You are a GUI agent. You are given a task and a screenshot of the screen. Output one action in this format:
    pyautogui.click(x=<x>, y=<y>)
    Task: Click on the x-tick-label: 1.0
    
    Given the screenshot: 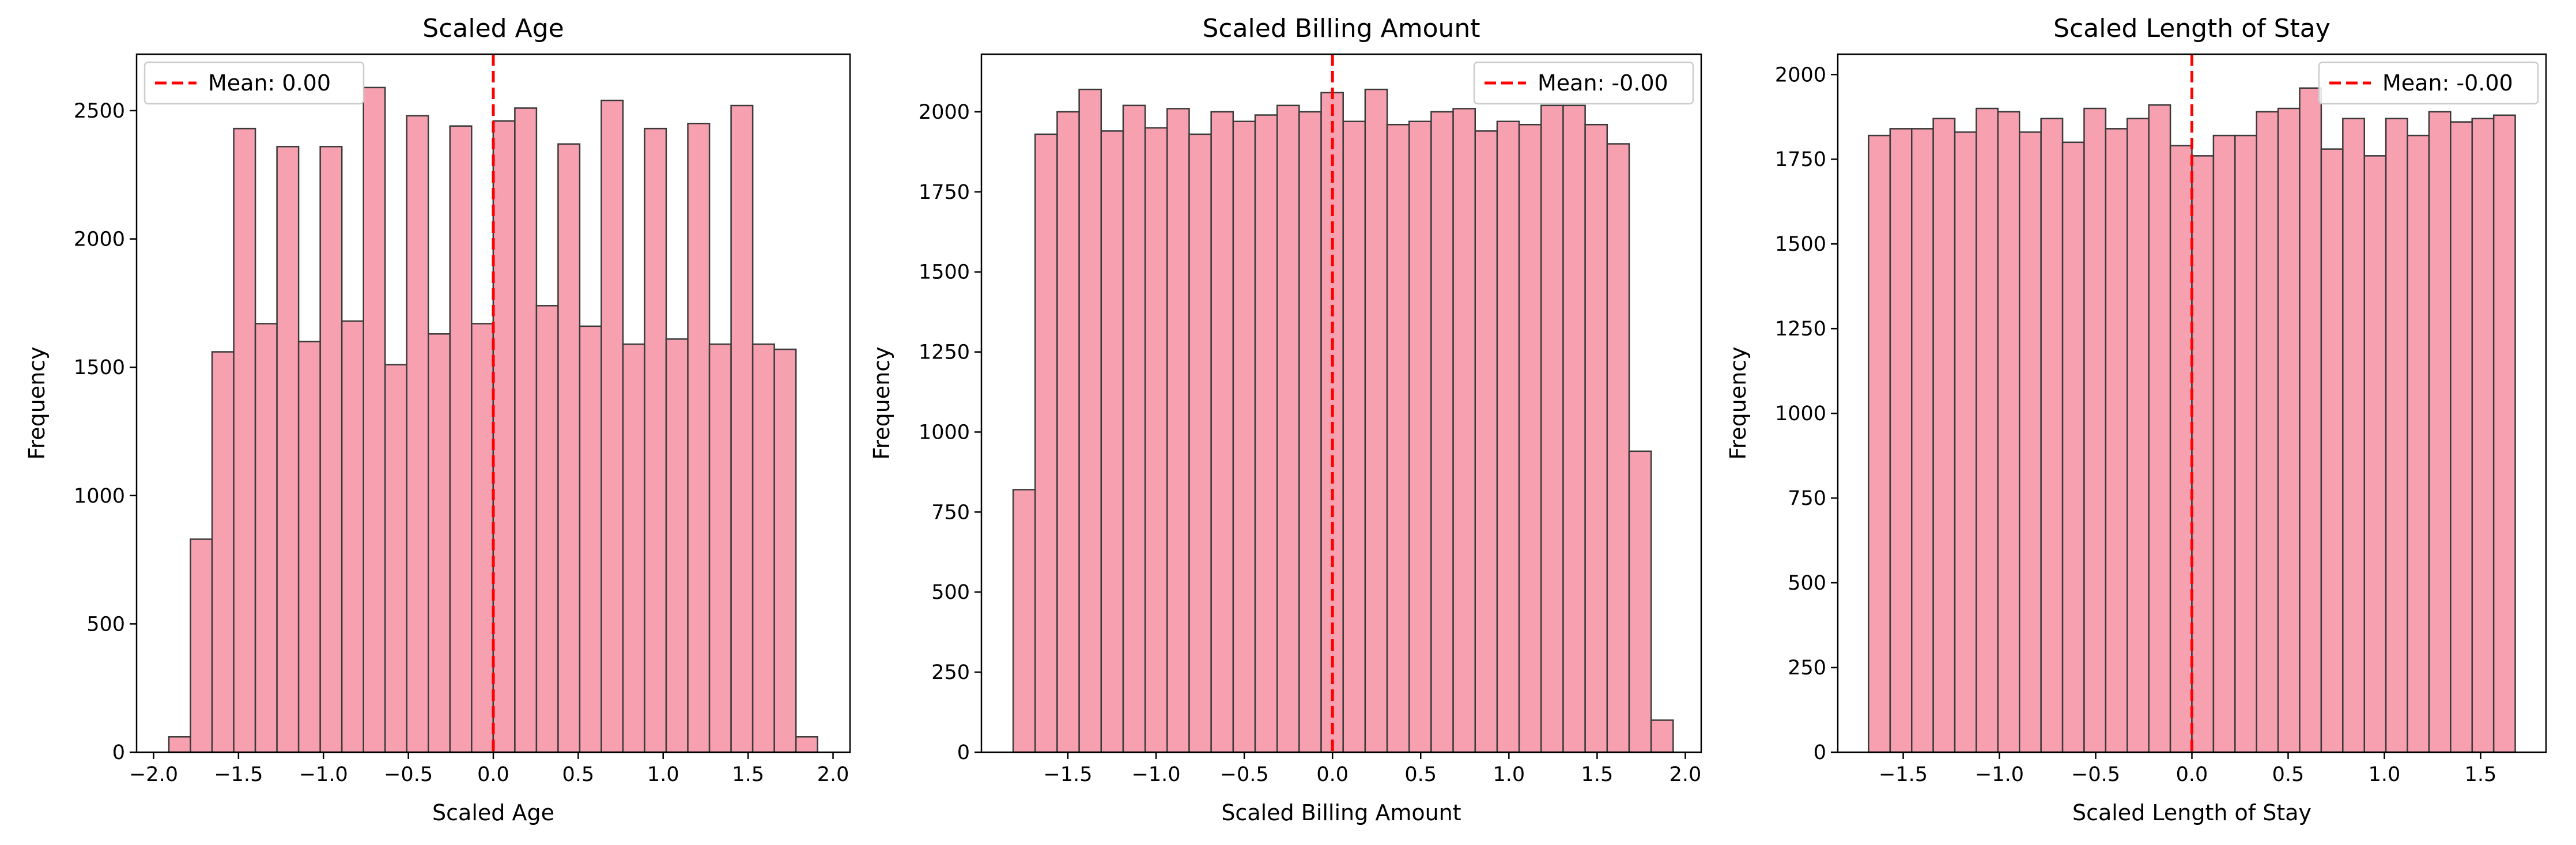 What is the action you would take?
    pyautogui.click(x=1509, y=774)
    